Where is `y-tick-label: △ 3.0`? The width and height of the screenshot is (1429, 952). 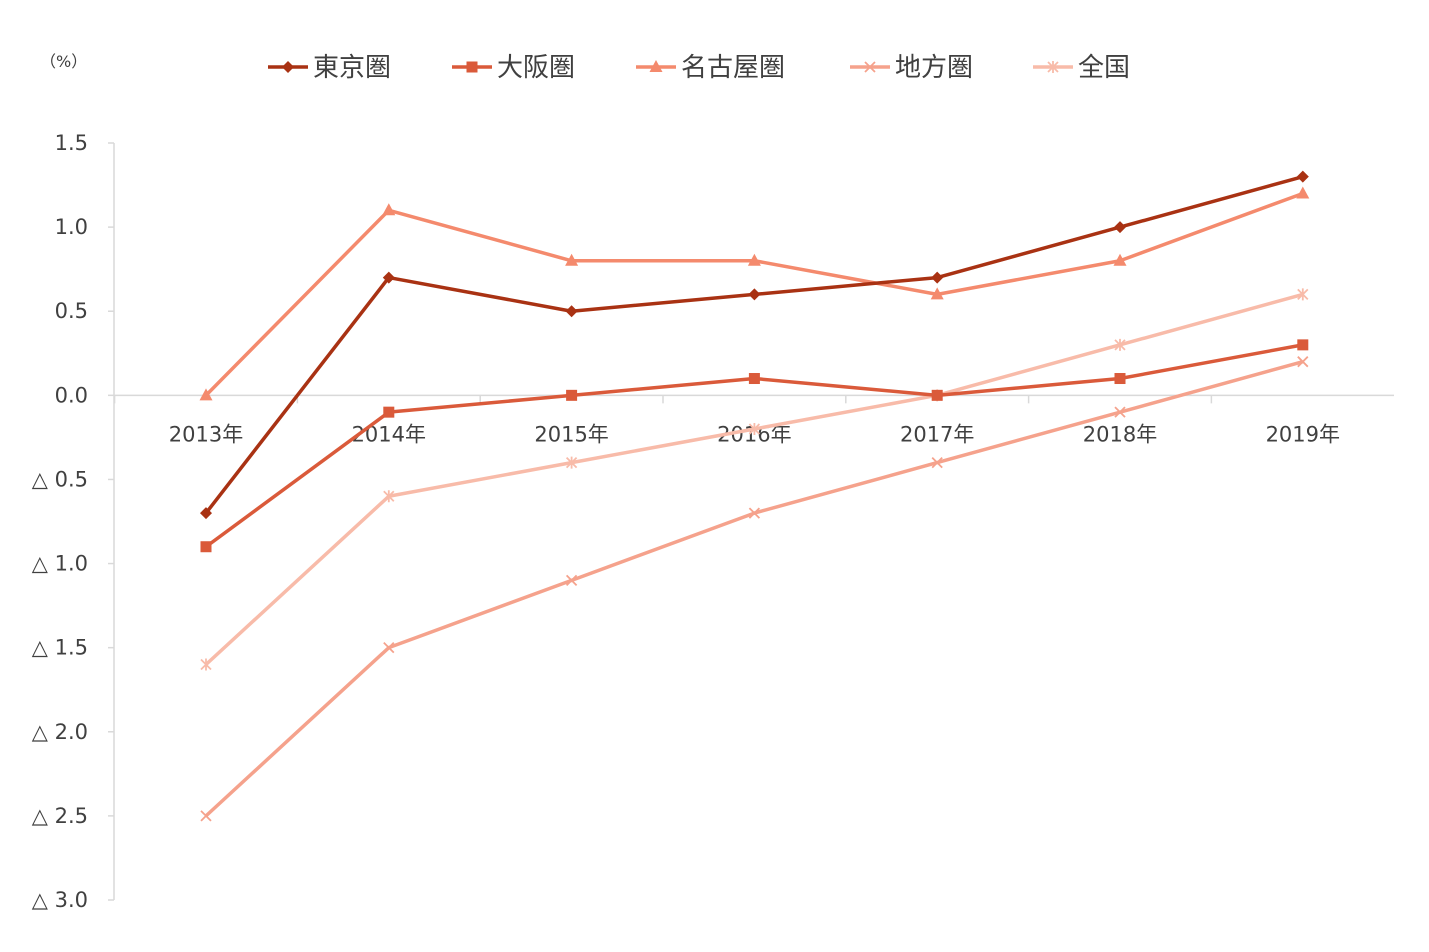
y-tick-label: △ 3.0 is located at coordinates (60, 900).